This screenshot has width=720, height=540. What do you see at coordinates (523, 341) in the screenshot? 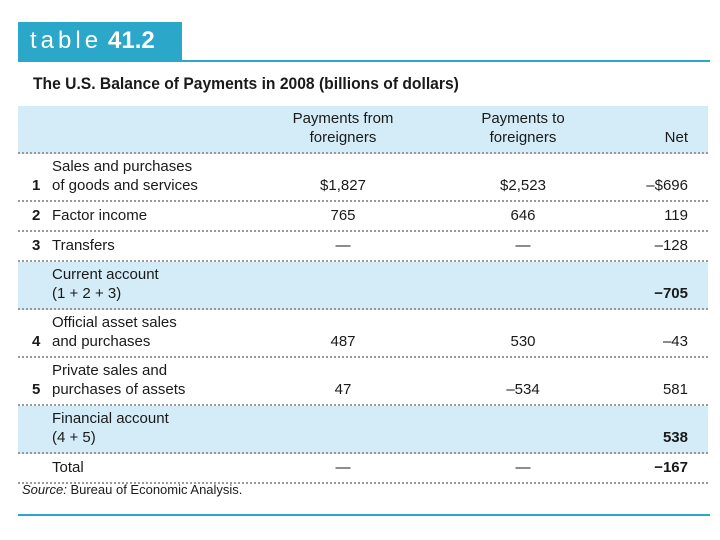
I see `payments-to: 530` at bounding box center [523, 341].